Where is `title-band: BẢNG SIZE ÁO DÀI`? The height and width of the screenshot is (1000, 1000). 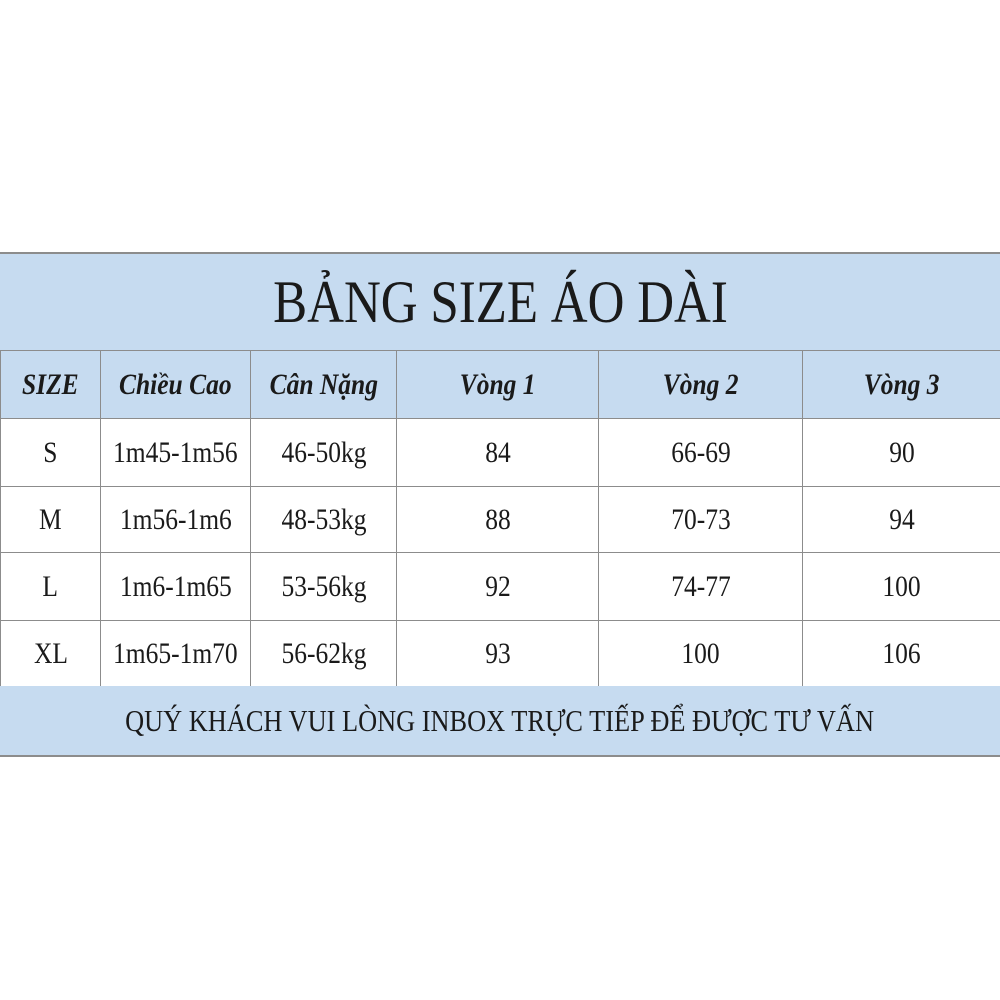
title-band: BẢNG SIZE ÁO DÀI is located at coordinates (500, 301).